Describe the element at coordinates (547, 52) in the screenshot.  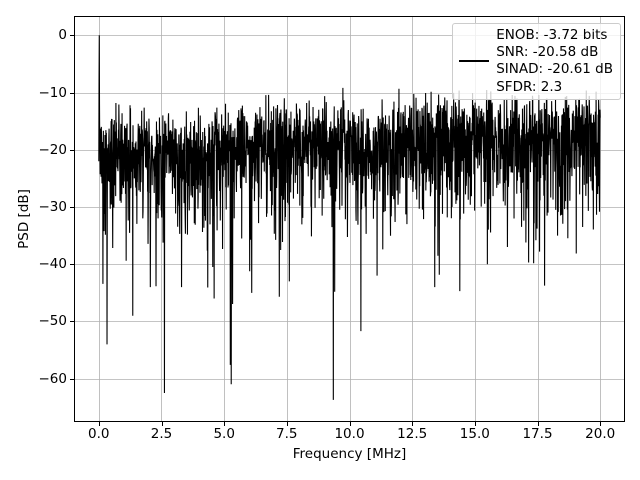
I see `legend-entry: SNR: -20.58 dB` at that location.